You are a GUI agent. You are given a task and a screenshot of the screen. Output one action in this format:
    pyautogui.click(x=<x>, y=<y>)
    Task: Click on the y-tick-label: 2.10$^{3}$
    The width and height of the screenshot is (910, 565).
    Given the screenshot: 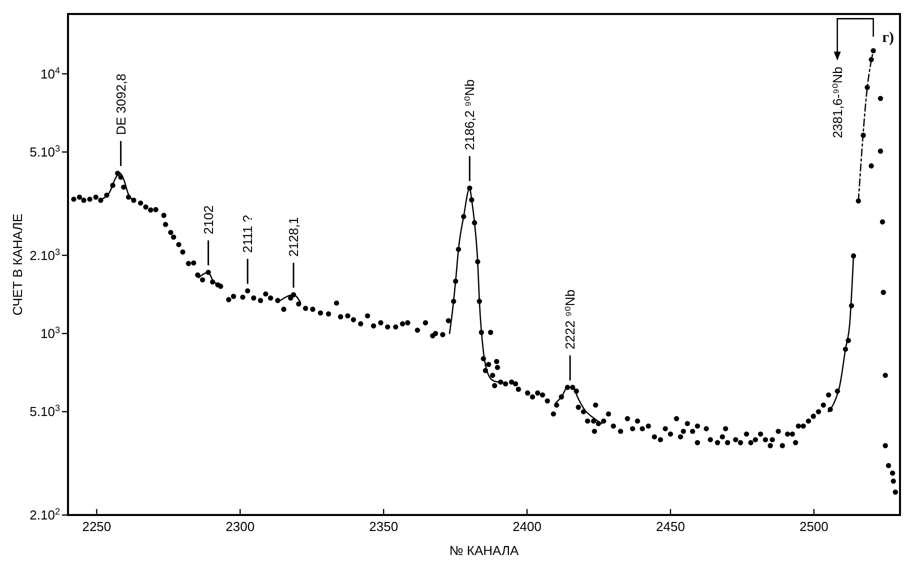 What is the action you would take?
    pyautogui.click(x=45, y=254)
    